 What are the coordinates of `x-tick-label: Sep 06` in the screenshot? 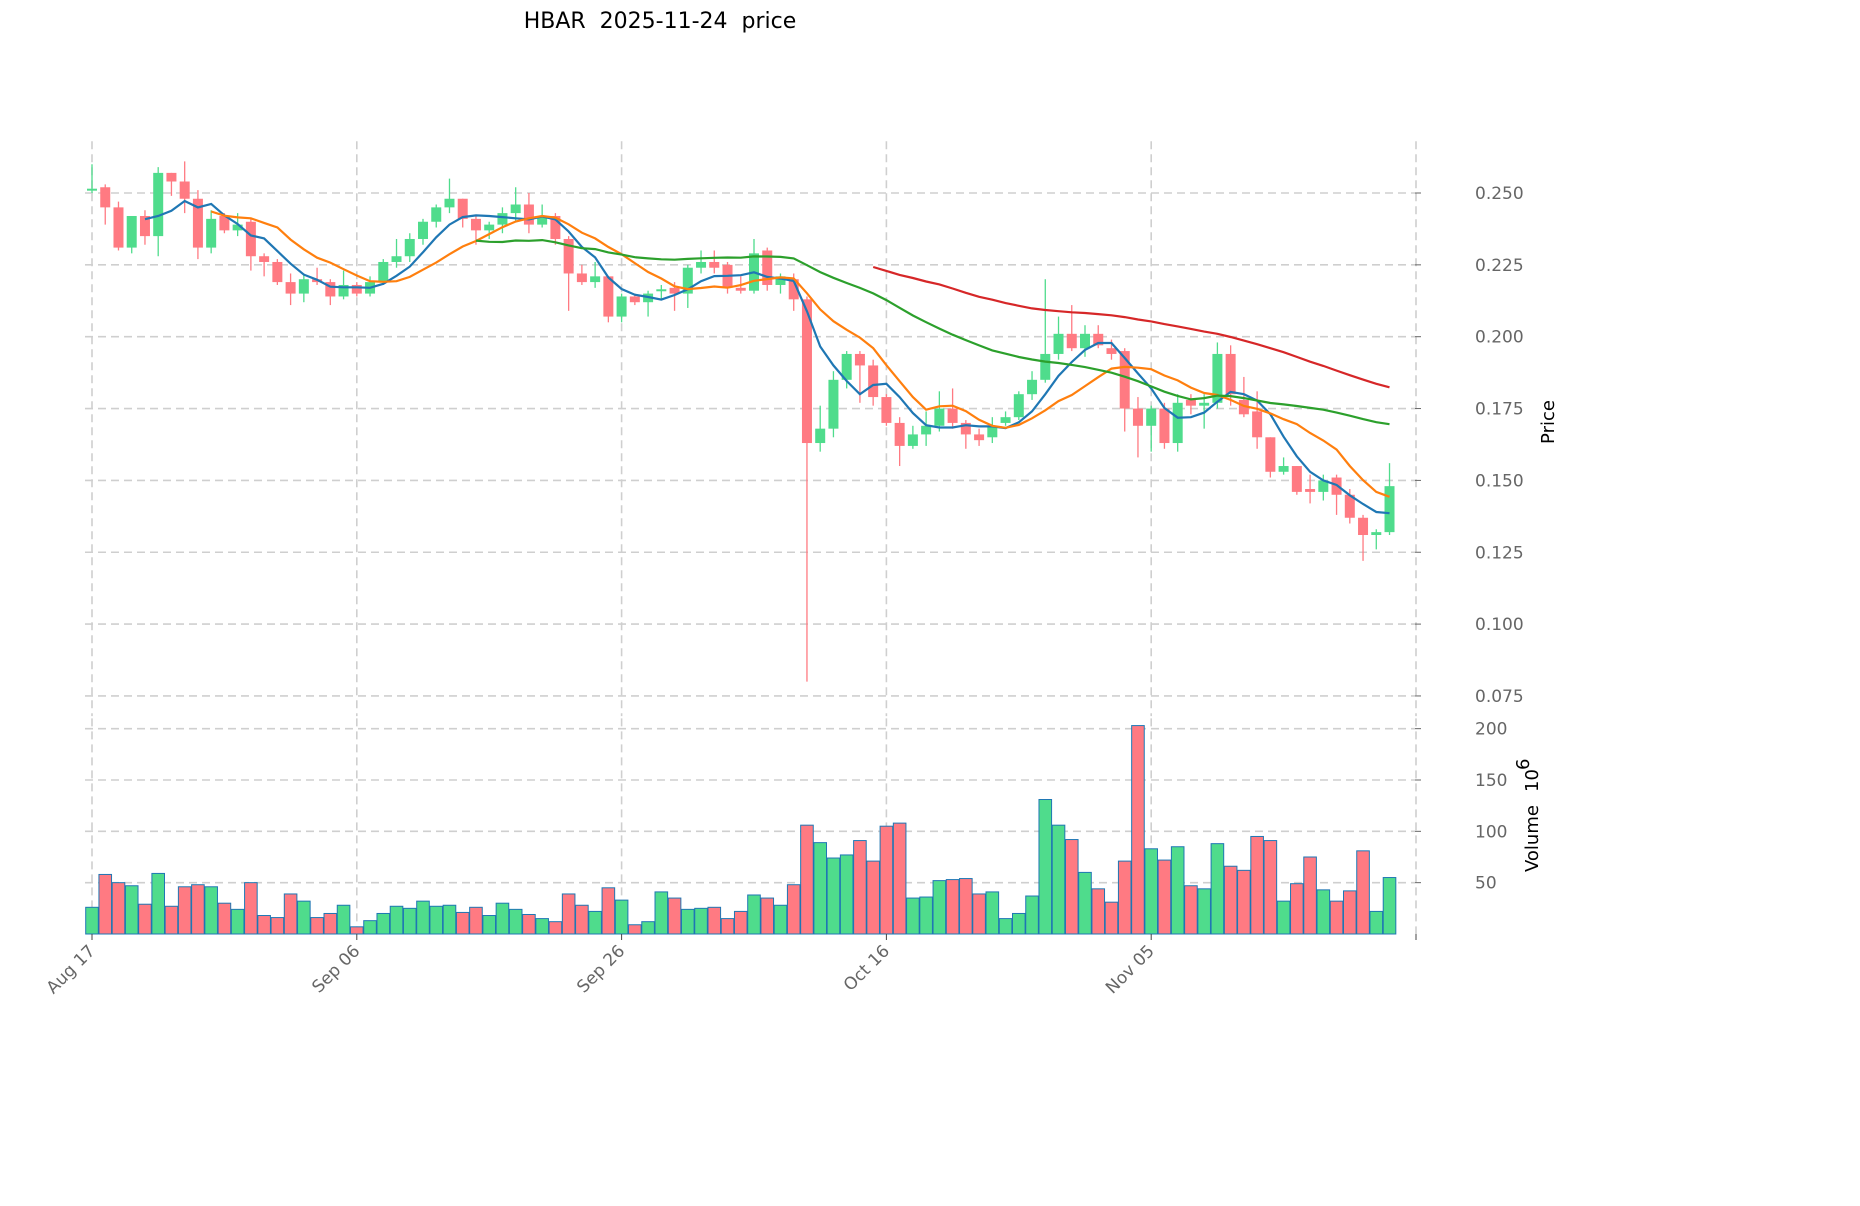 It's located at (336, 969).